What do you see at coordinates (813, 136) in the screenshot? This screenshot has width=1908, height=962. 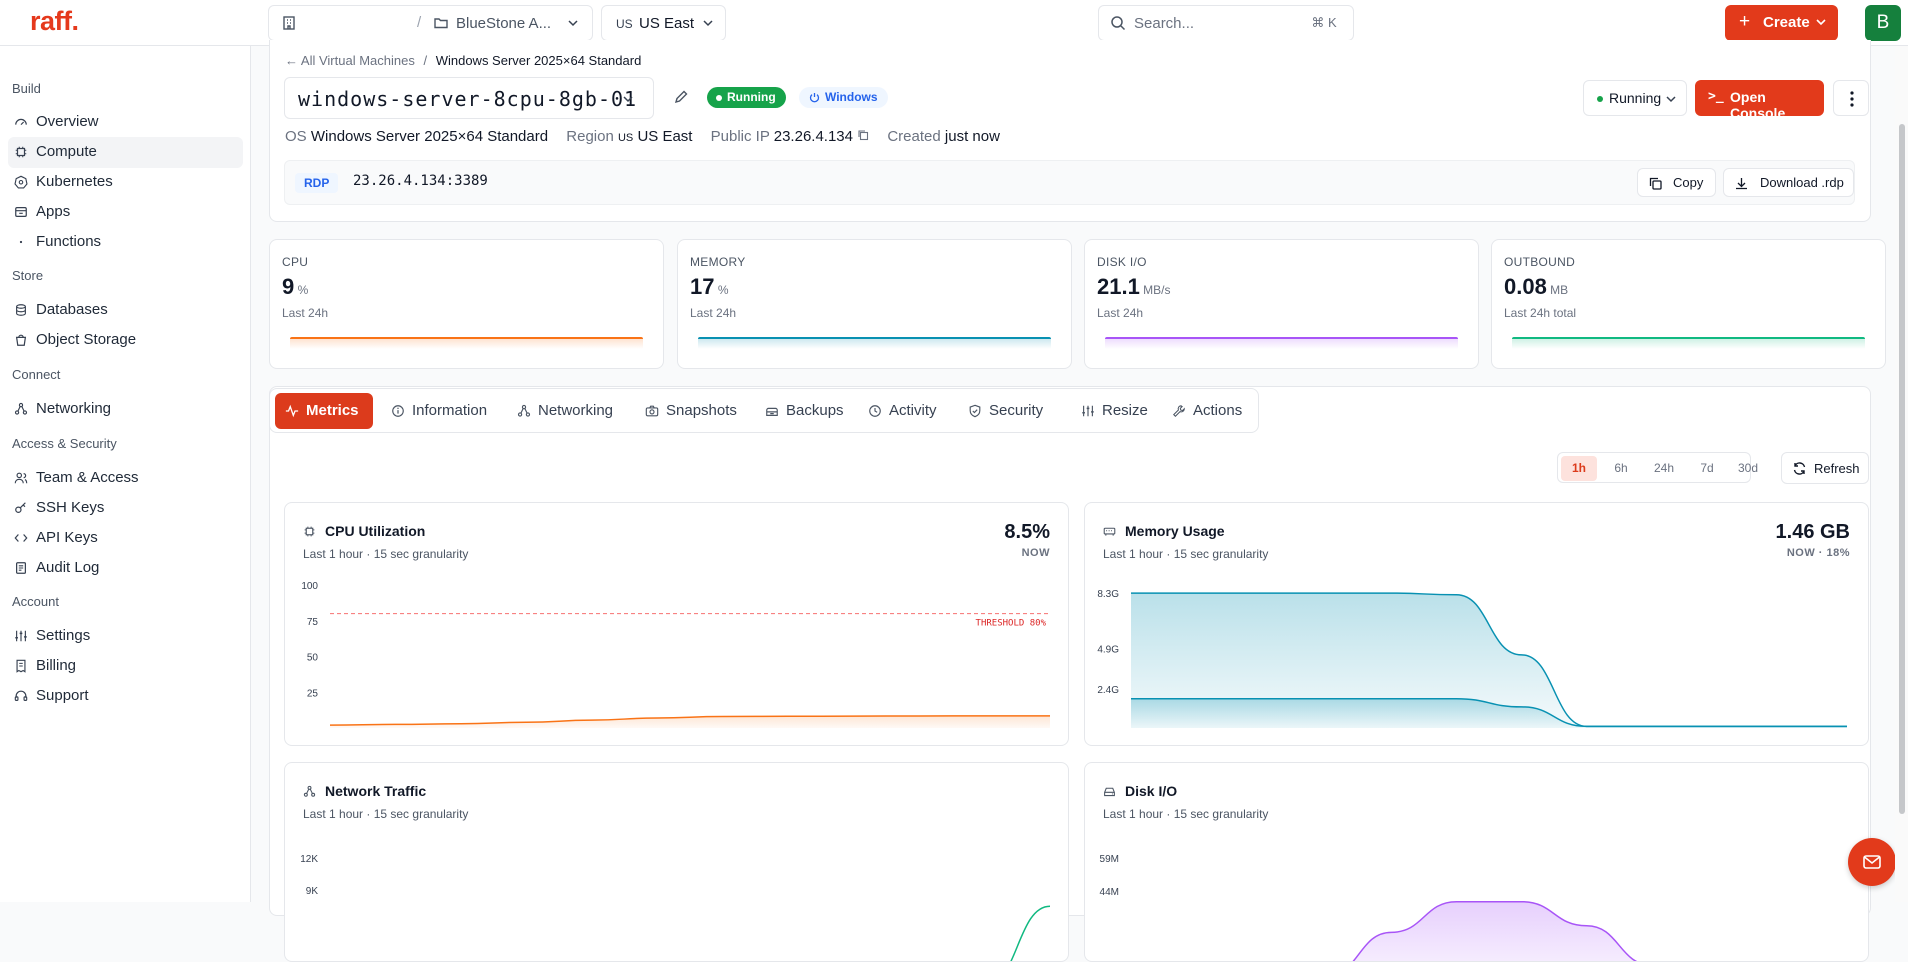 I see `public-ip-value: 23.26.4.134` at bounding box center [813, 136].